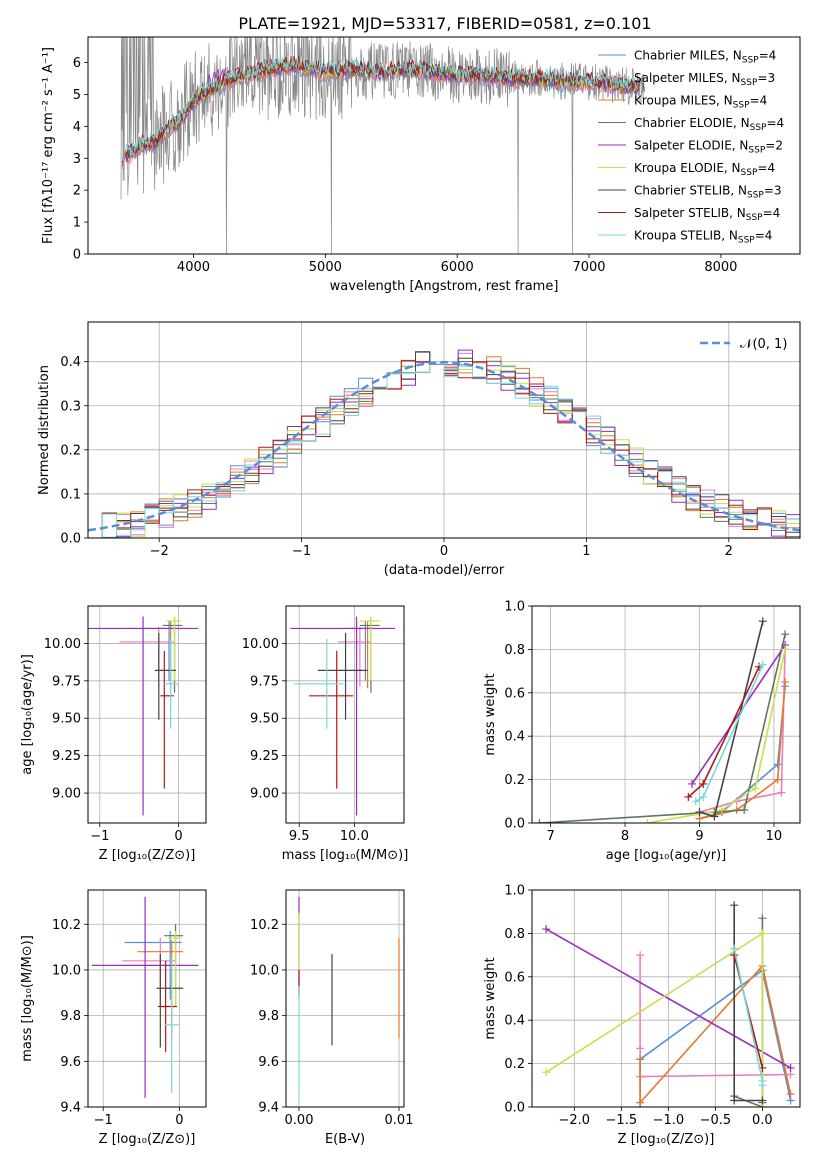  What do you see at coordinates (514, 650) in the screenshot?
I see `y-tick-label: 0.8` at bounding box center [514, 650].